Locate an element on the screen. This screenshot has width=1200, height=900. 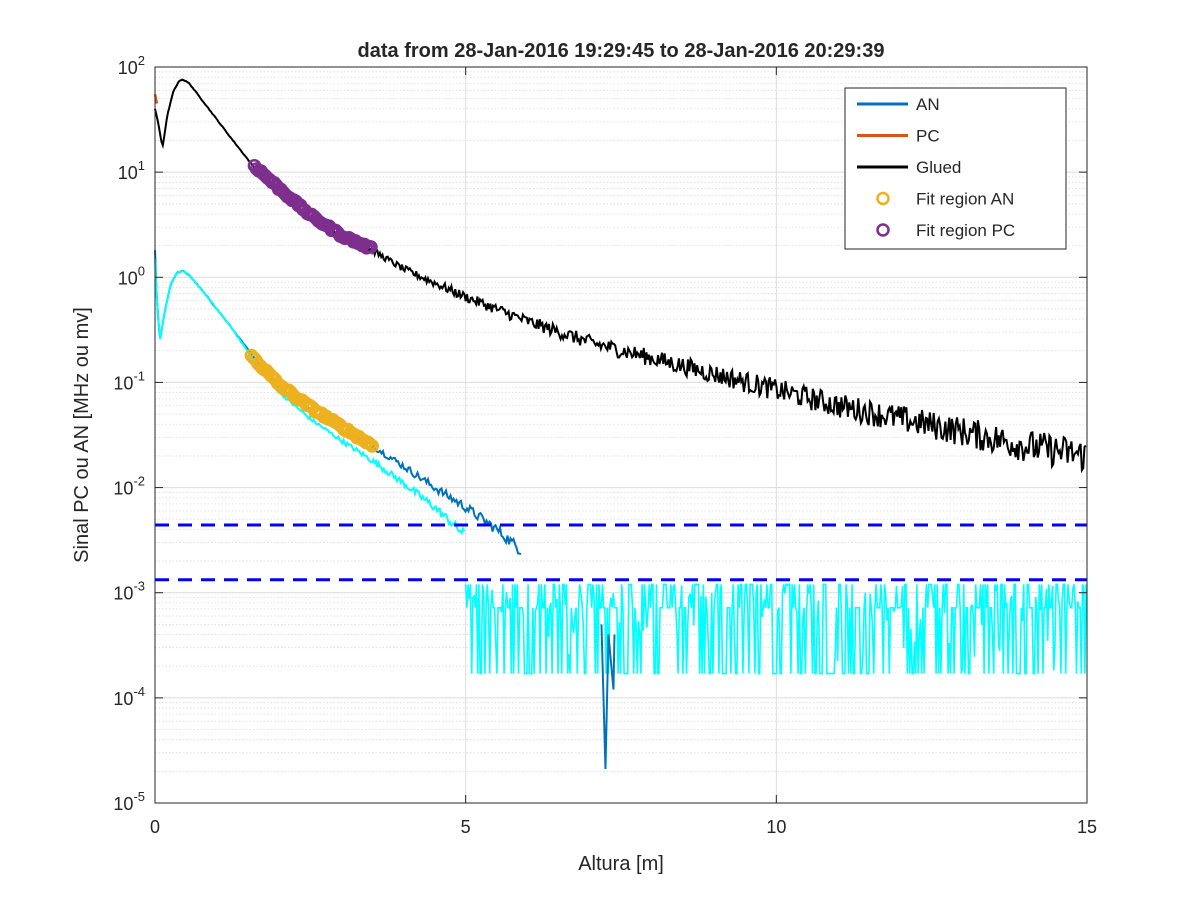
legend-item-fit-region-an: Fit region AN is located at coordinates (945, 199).